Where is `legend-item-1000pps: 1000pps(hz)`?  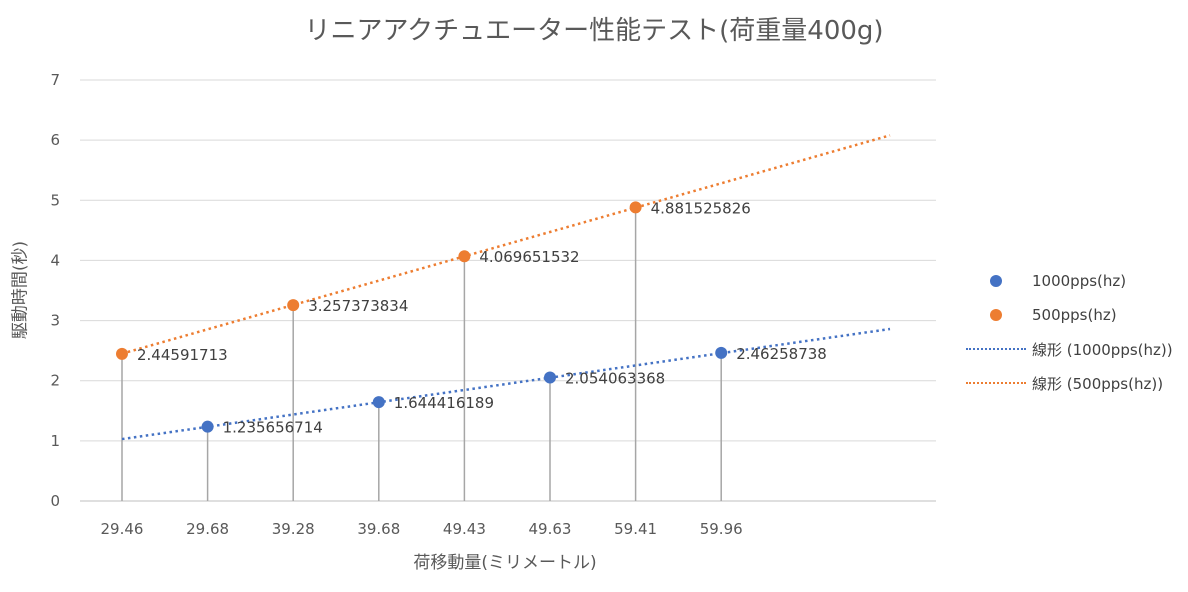 legend-item-1000pps: 1000pps(hz) is located at coordinates (1066, 281).